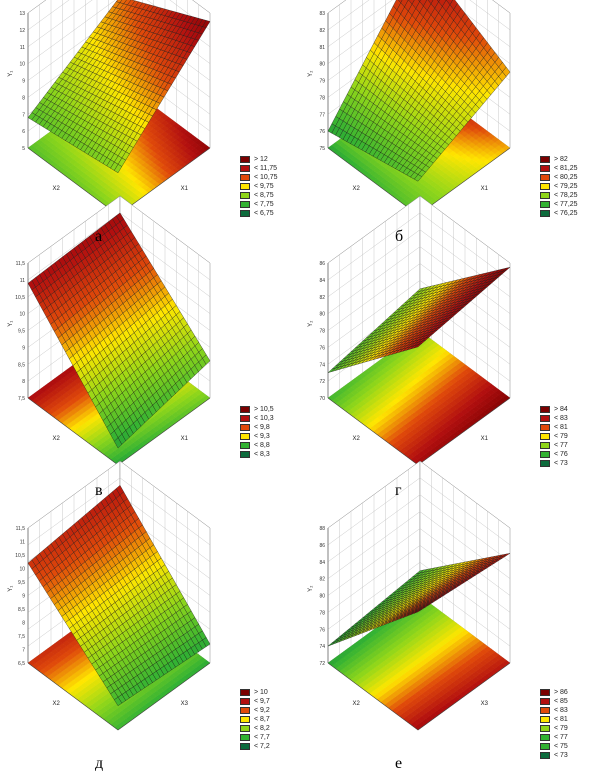  What do you see at coordinates (22, 543) in the screenshot?
I see `z-tick-label: 11` at bounding box center [22, 543].